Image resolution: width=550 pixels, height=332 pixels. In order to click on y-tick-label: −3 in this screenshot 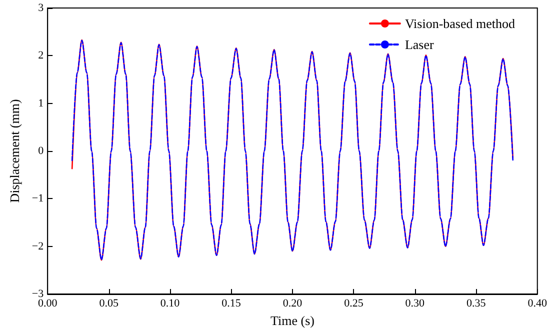, I will do `click(38, 294)`.